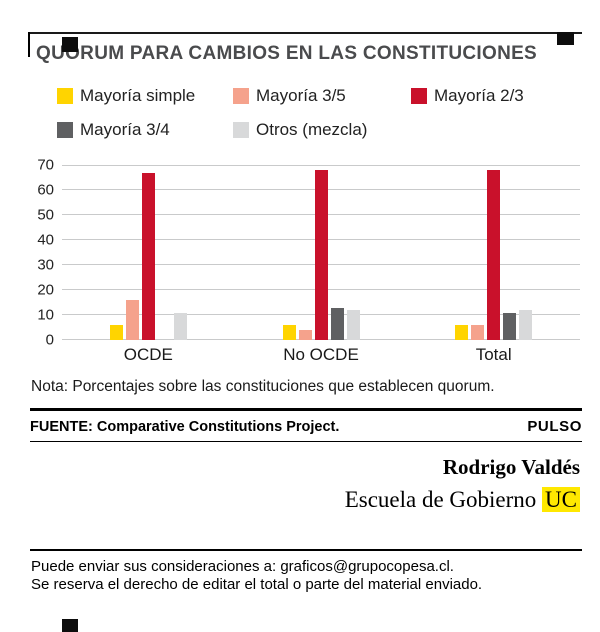 Image resolution: width=600 pixels, height=632 pixels. Describe the element at coordinates (45, 165) in the screenshot. I see `y-tick-label: 70` at that location.